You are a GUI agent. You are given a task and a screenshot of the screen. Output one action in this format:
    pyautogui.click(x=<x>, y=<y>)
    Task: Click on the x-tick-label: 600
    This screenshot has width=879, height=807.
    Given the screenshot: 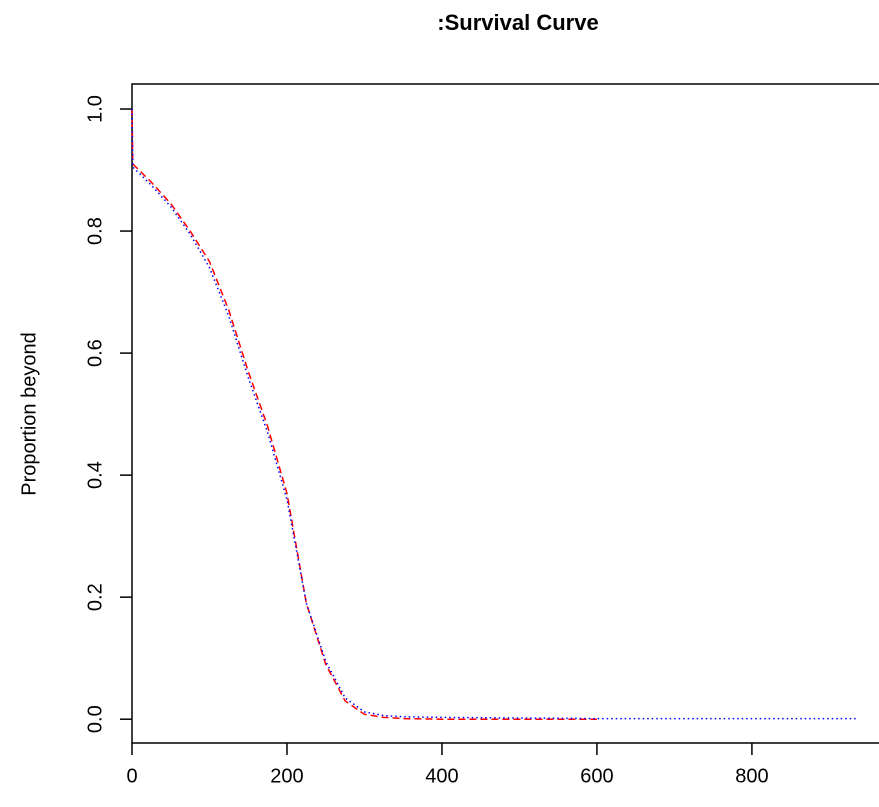 What is the action you would take?
    pyautogui.click(x=596, y=776)
    